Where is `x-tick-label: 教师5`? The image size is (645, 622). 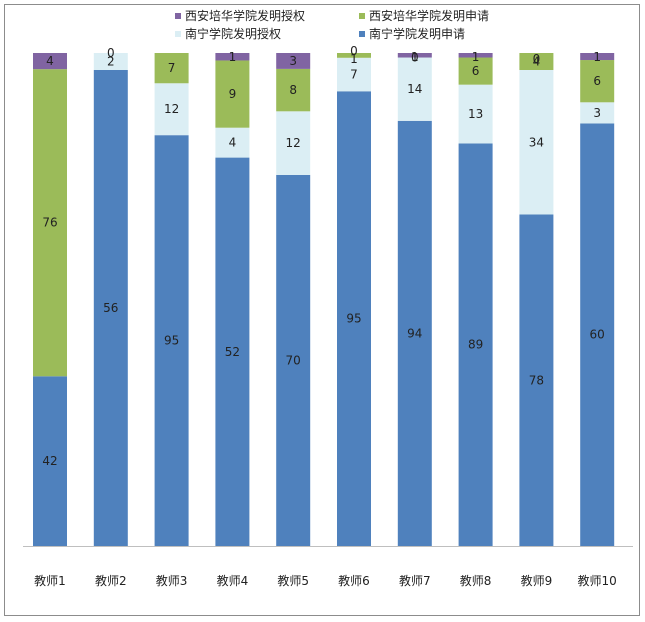 x-tick-label: 教师5 is located at coordinates (293, 580).